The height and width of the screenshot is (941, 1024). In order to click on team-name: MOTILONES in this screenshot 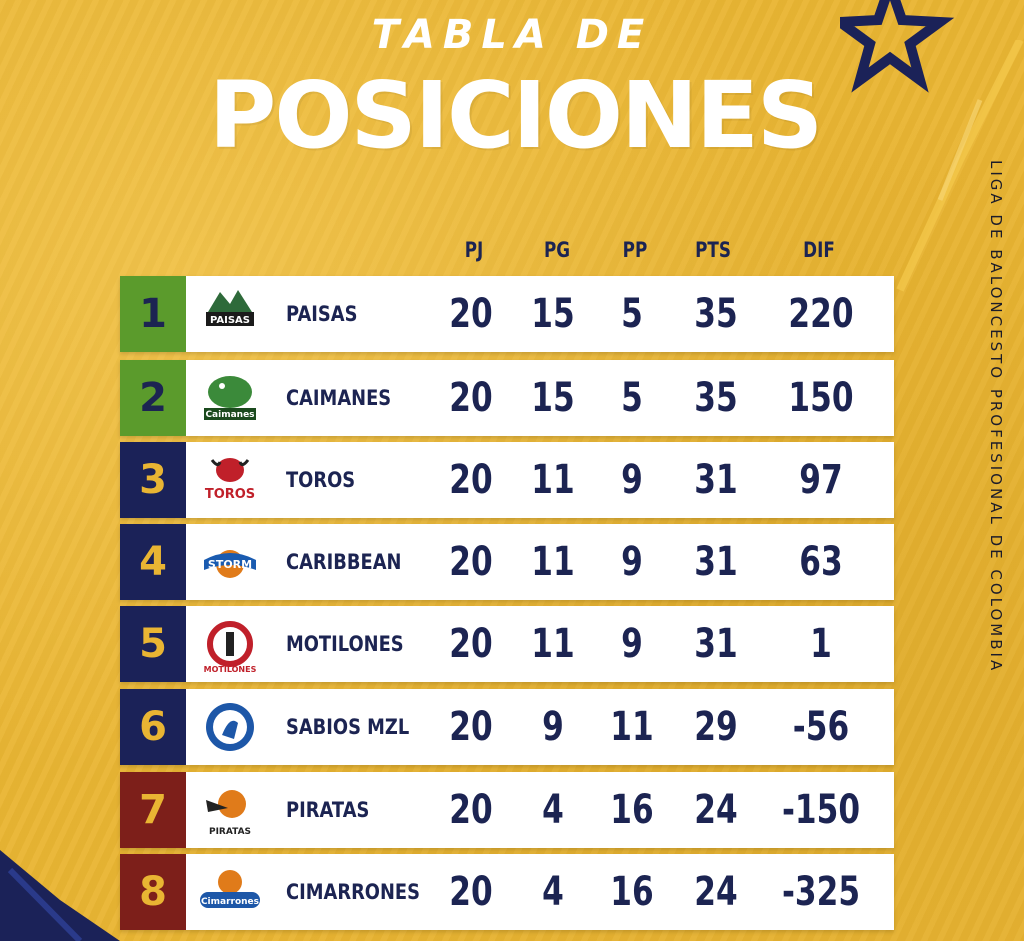, I will do `click(345, 644)`.